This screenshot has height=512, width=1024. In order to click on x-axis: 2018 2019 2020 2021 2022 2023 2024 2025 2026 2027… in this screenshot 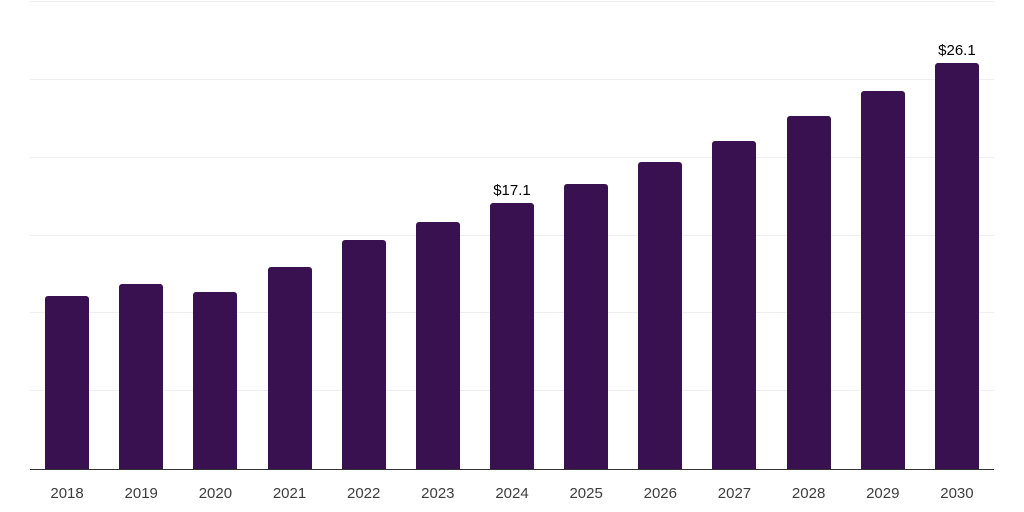, I will do `click(512, 491)`.